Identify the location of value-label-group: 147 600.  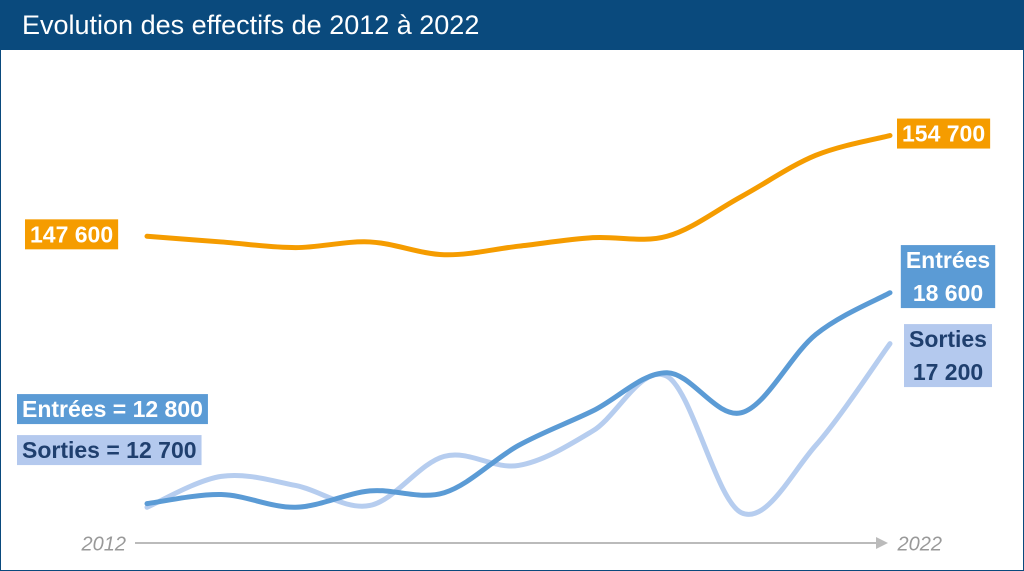
(72, 234).